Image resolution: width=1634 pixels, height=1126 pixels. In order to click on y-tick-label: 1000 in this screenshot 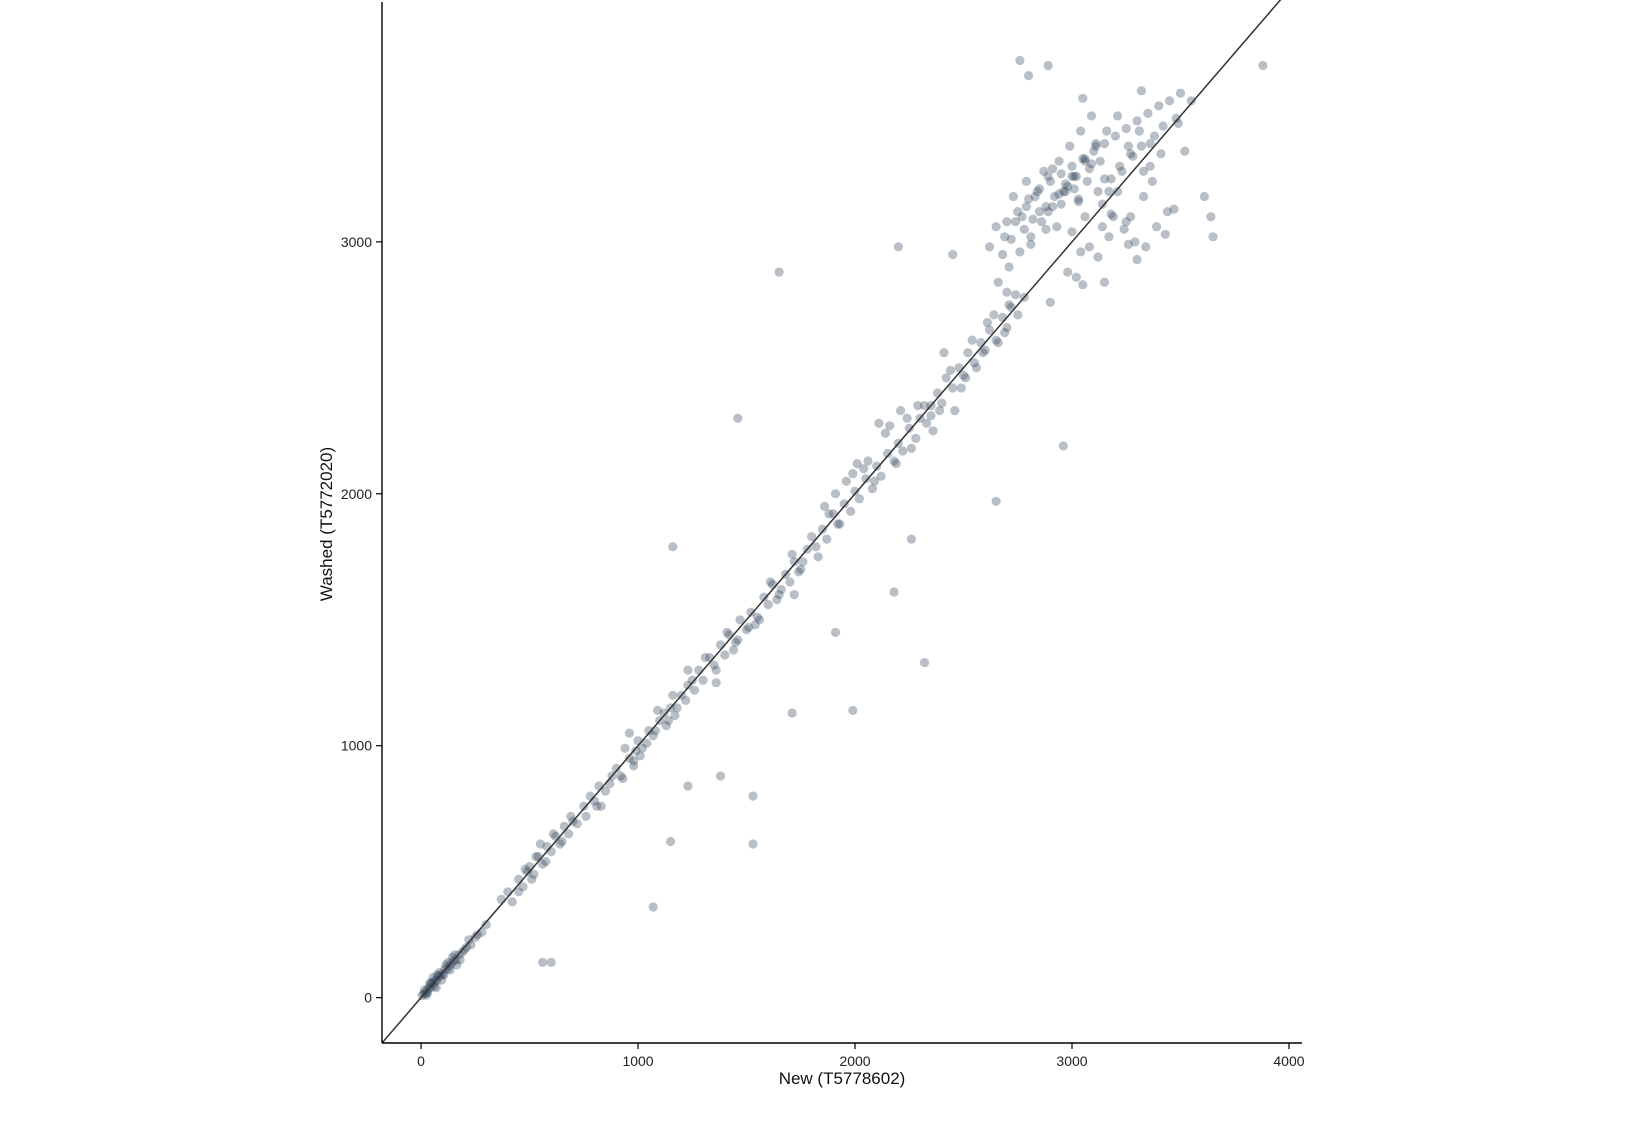, I will do `click(356, 746)`.